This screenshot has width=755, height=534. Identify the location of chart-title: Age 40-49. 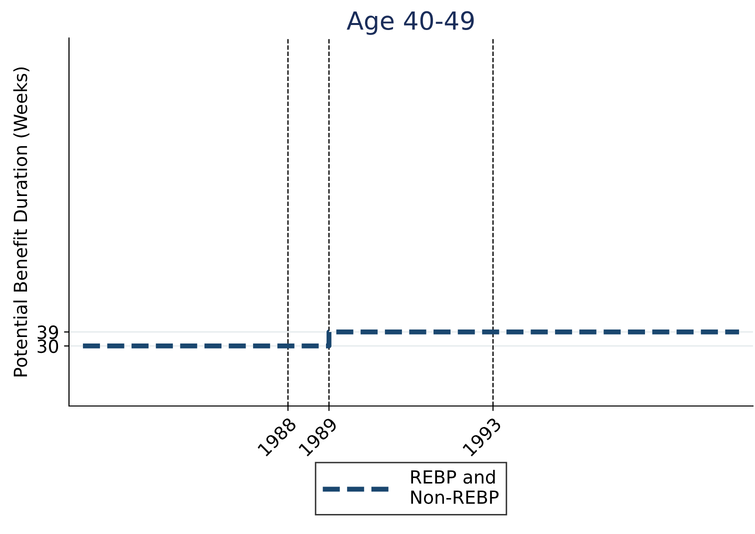
(410, 23).